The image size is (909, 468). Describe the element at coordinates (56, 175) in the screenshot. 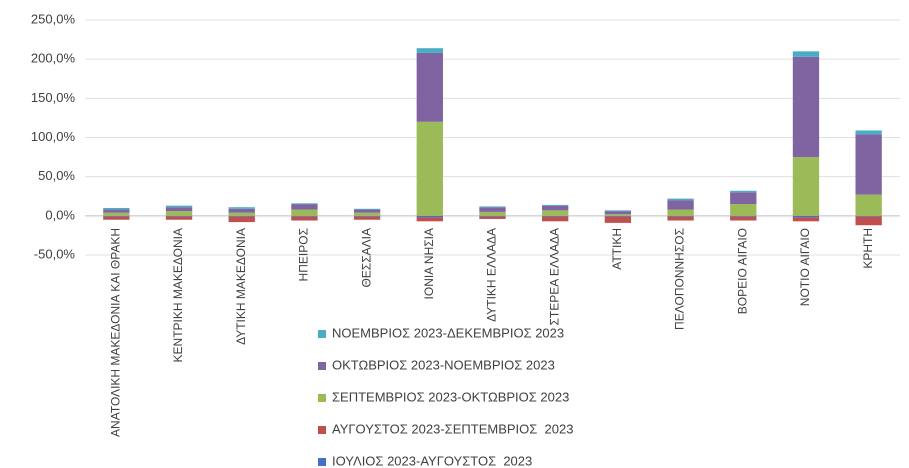

I see `y-tick-label: 50,0%` at that location.